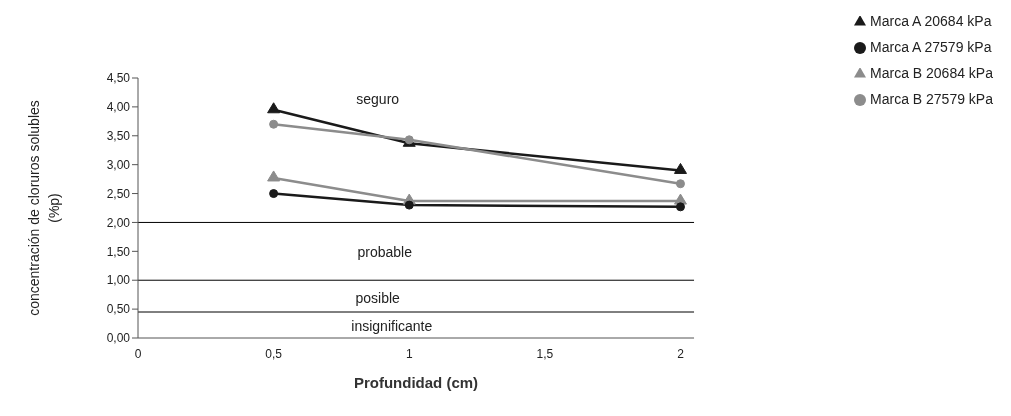  Describe the element at coordinates (409, 354) in the screenshot. I see `x-tick-label: 1` at that location.